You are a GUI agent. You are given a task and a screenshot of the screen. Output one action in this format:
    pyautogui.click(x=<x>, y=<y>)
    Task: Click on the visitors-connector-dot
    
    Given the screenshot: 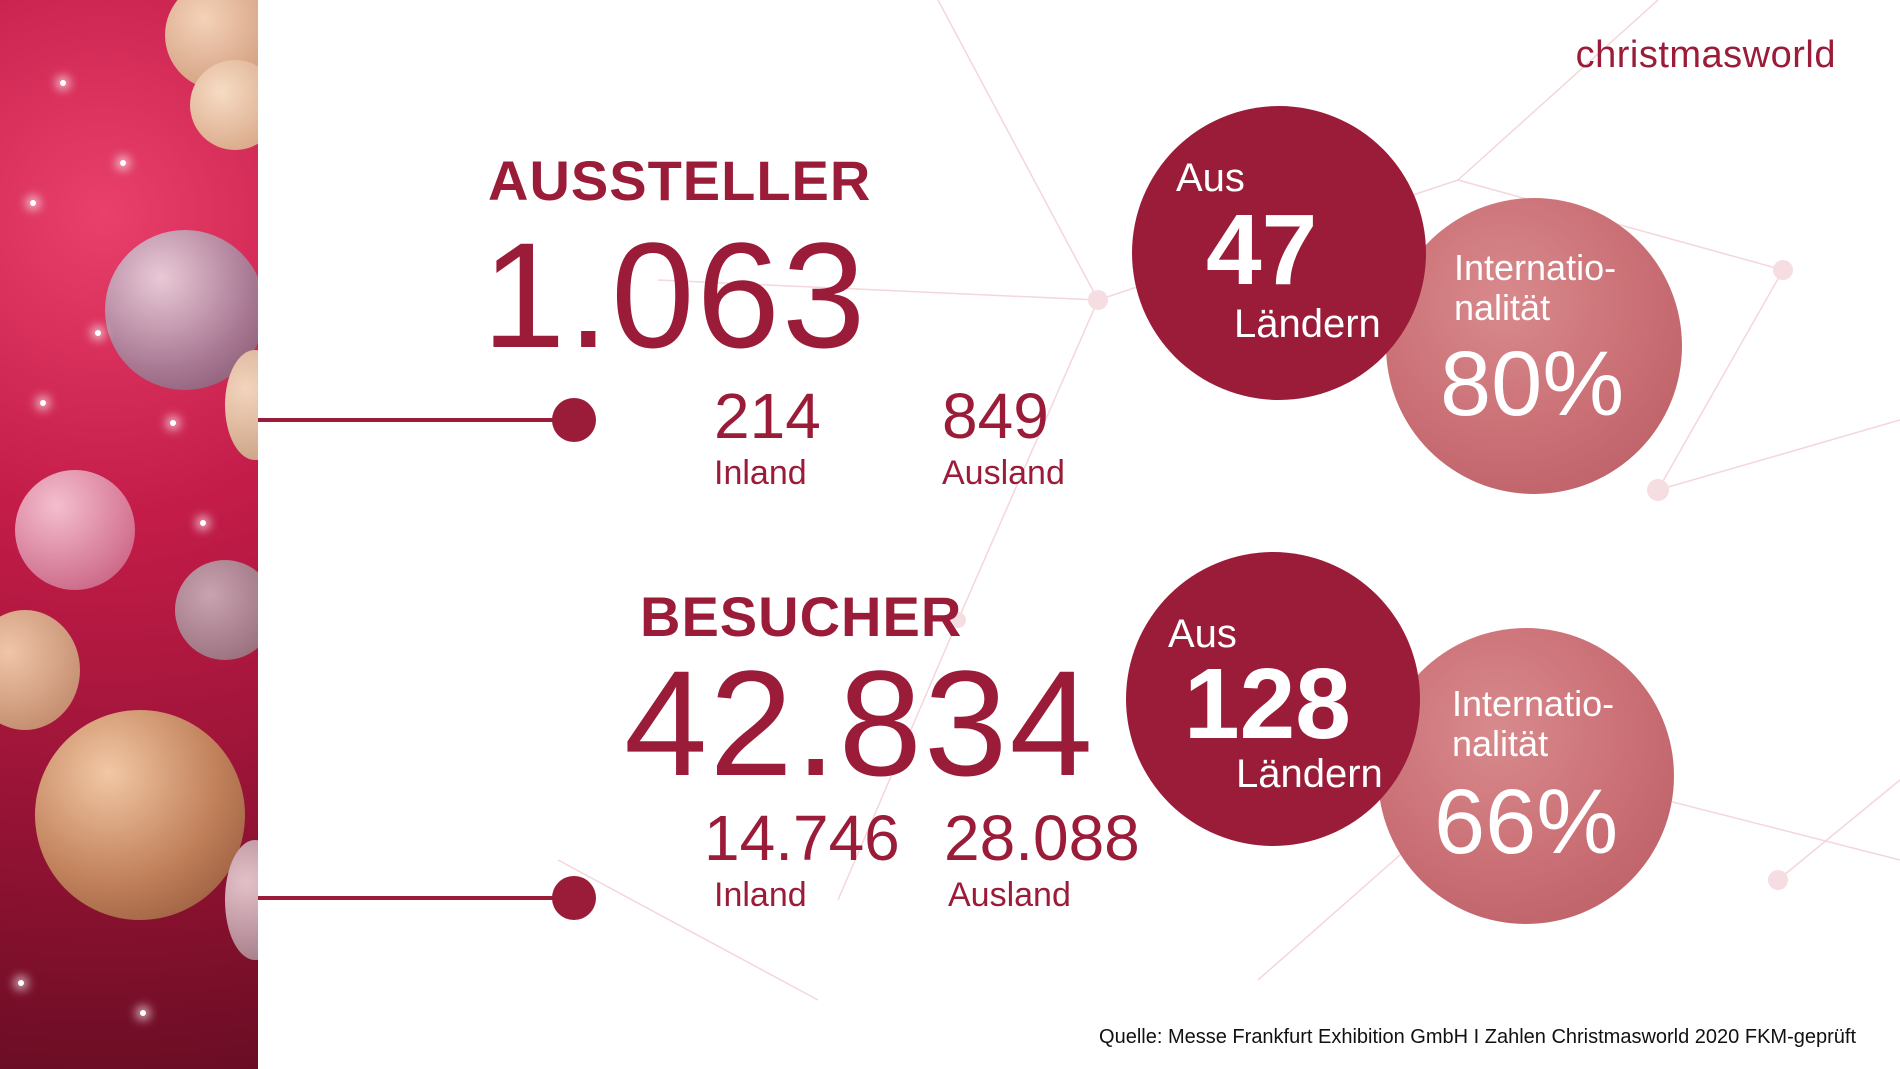 What is the action you would take?
    pyautogui.click(x=574, y=898)
    